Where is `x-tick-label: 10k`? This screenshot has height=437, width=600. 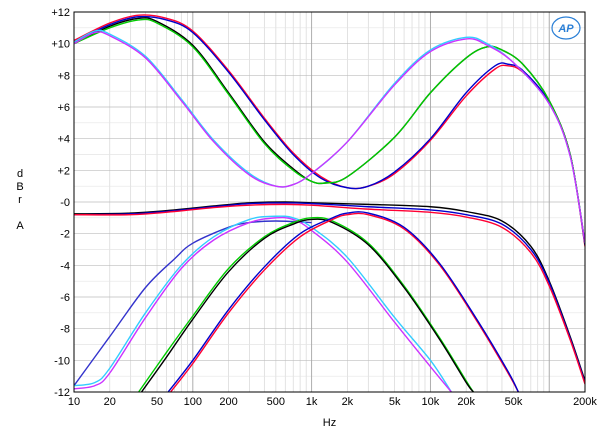
x-tick-label: 10k is located at coordinates (431, 402).